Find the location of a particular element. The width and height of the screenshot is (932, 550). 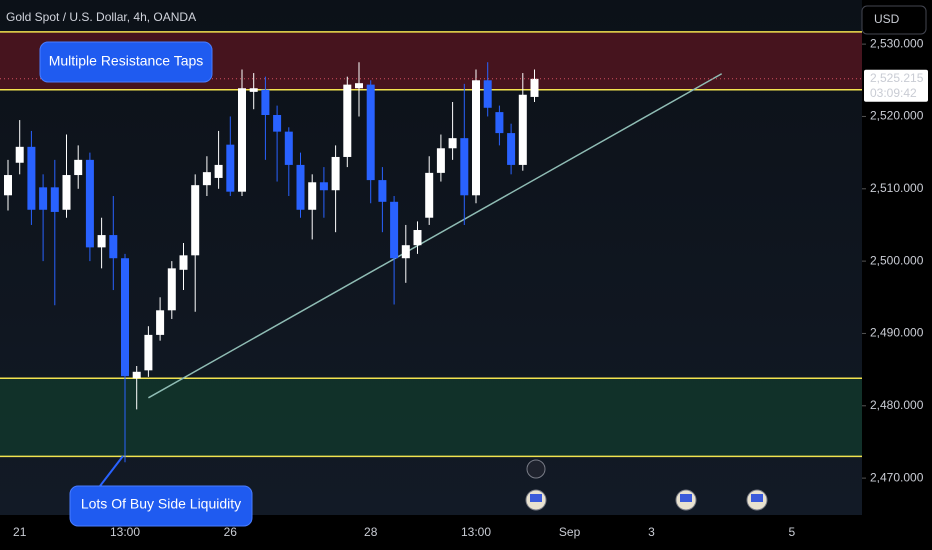

y-tick-label: 2,510.000 is located at coordinates (897, 188).